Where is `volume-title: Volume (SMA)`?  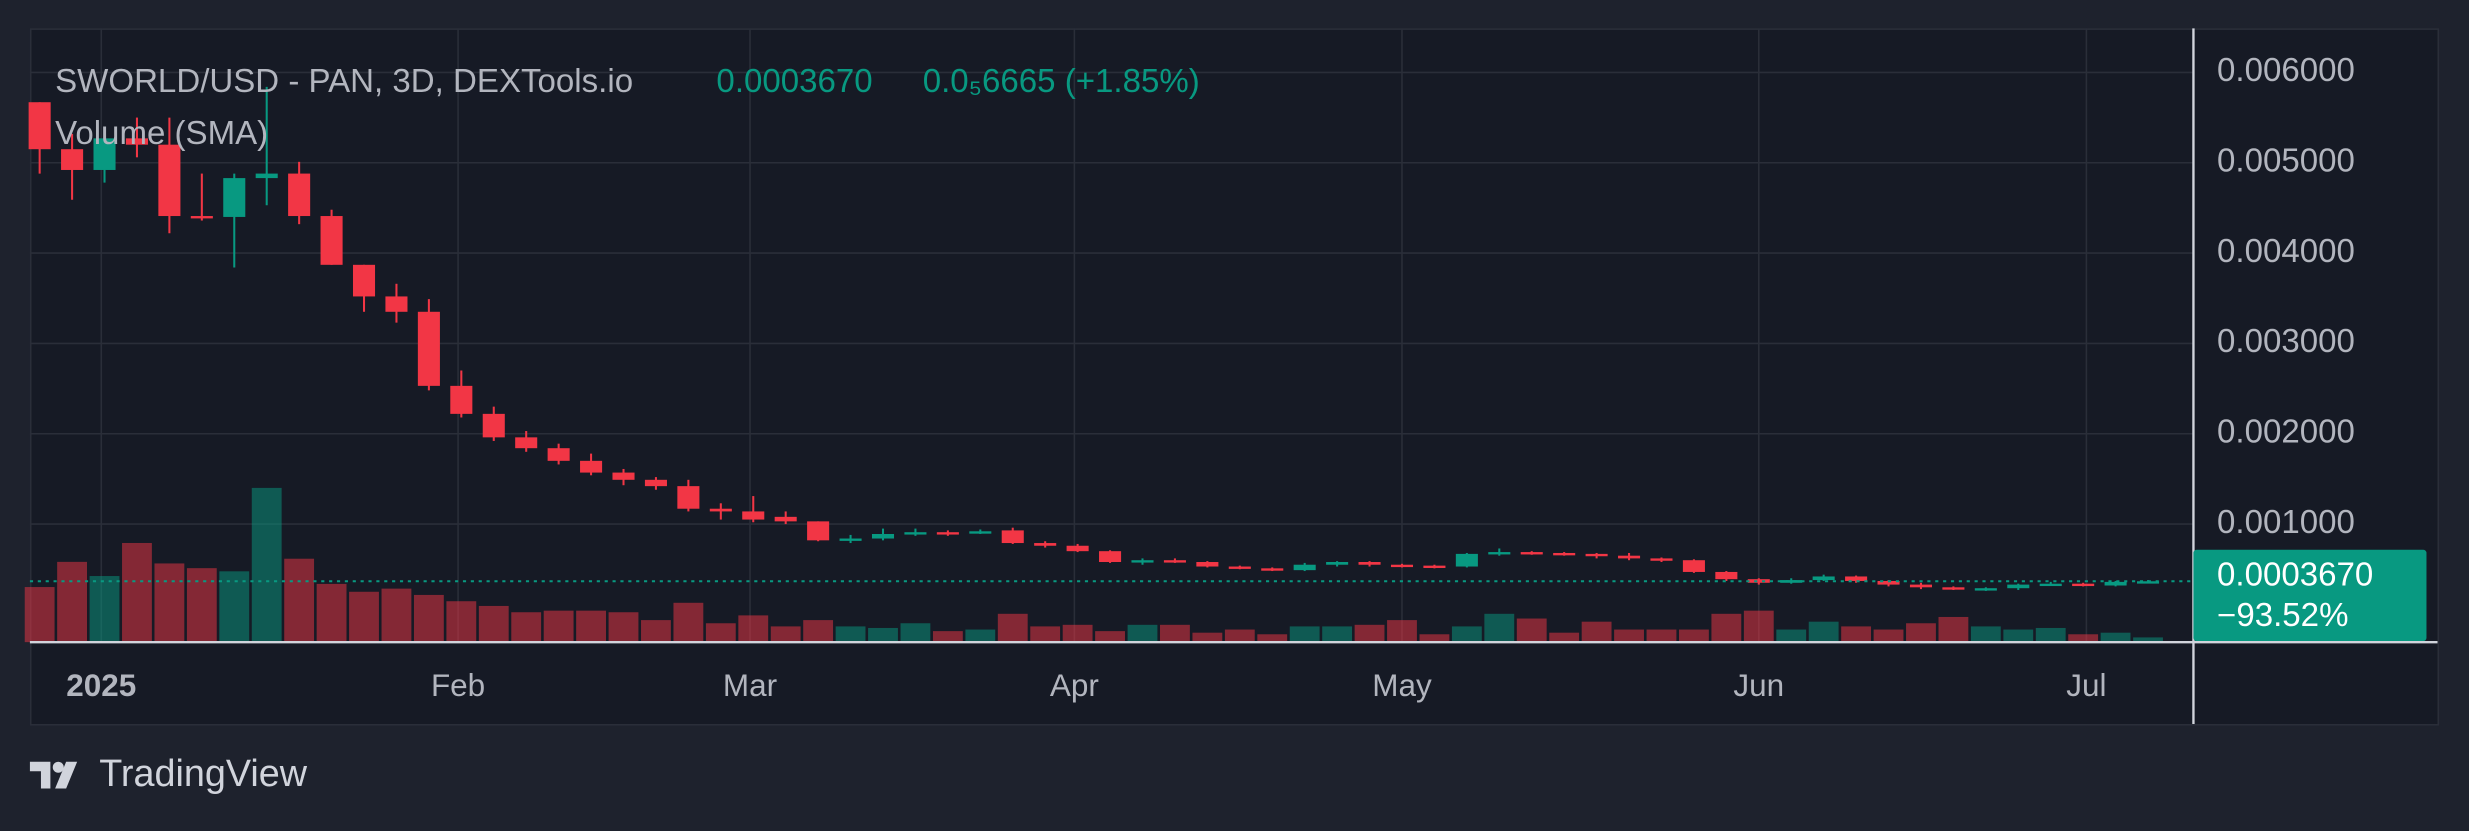
volume-title: Volume (SMA) is located at coordinates (161, 133).